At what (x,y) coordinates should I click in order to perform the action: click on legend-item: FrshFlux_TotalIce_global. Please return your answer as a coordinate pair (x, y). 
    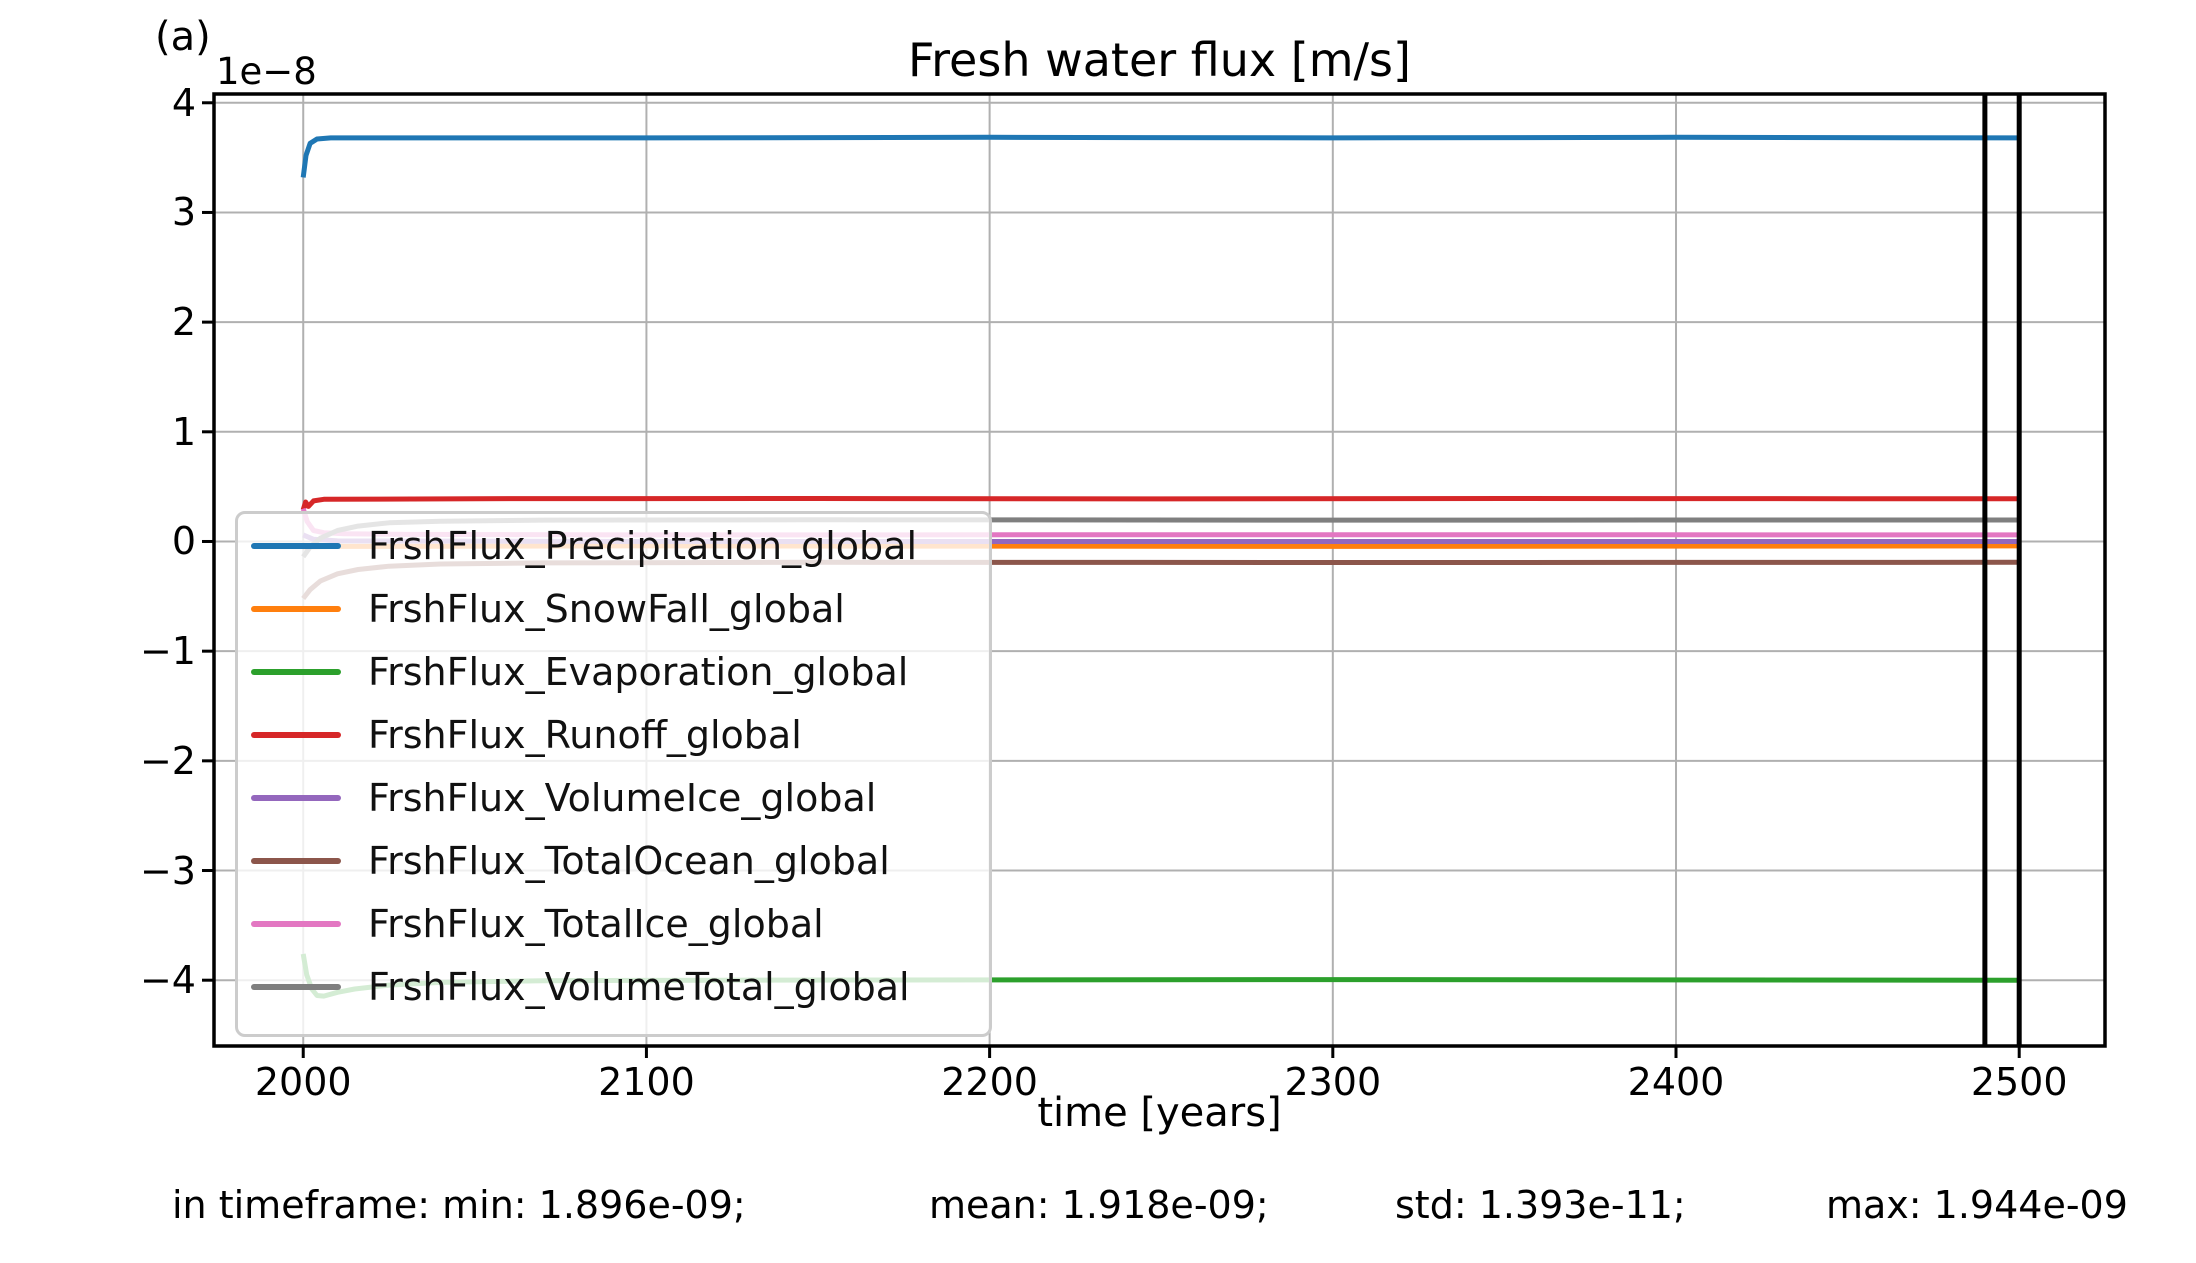
    Looking at the image, I should click on (613, 923).